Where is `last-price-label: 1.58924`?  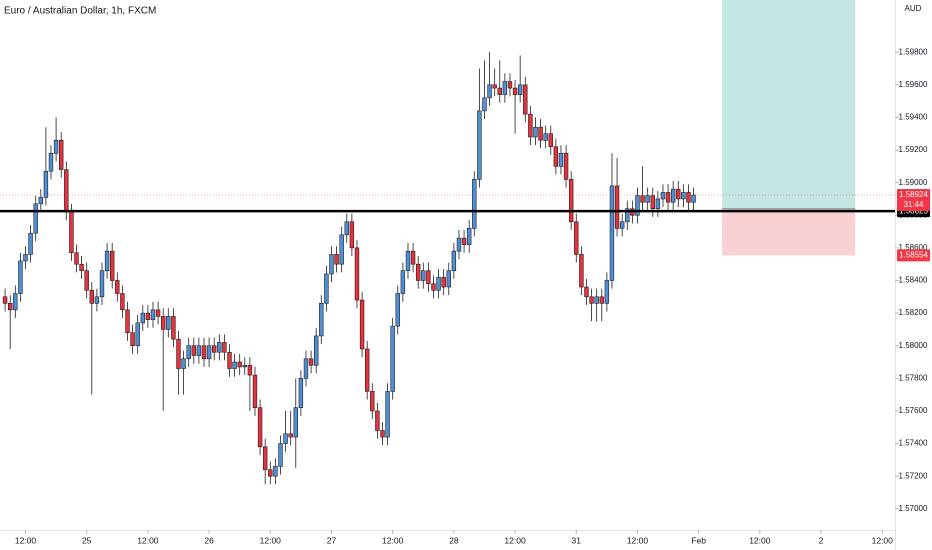 last-price-label: 1.58924 is located at coordinates (913, 194).